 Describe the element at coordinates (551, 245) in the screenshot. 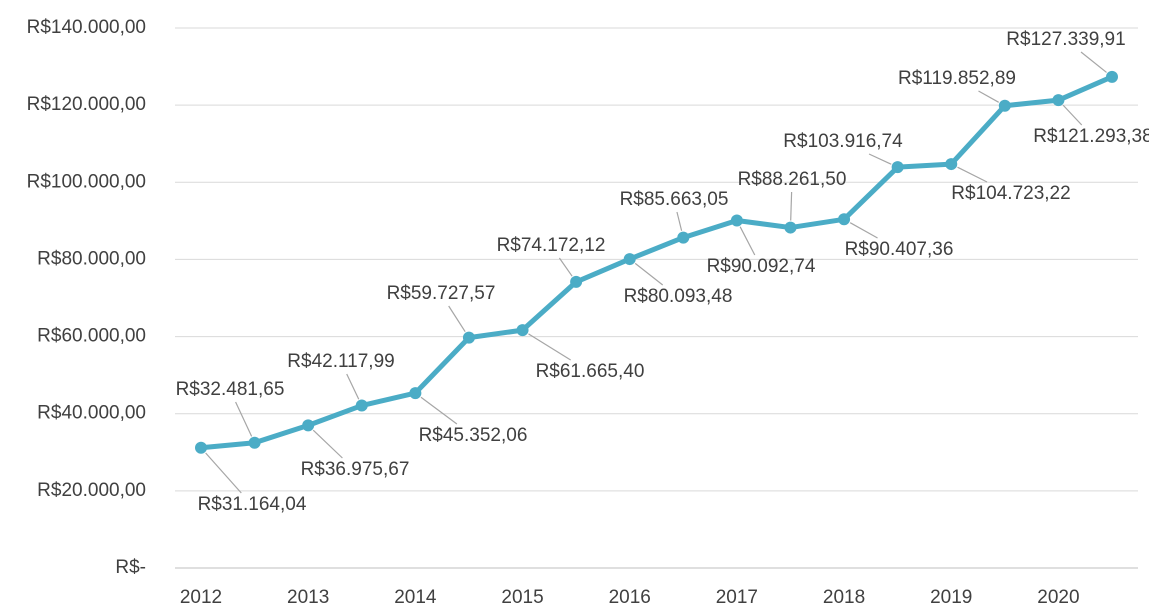

I see `data-label: R$74.172,12` at that location.